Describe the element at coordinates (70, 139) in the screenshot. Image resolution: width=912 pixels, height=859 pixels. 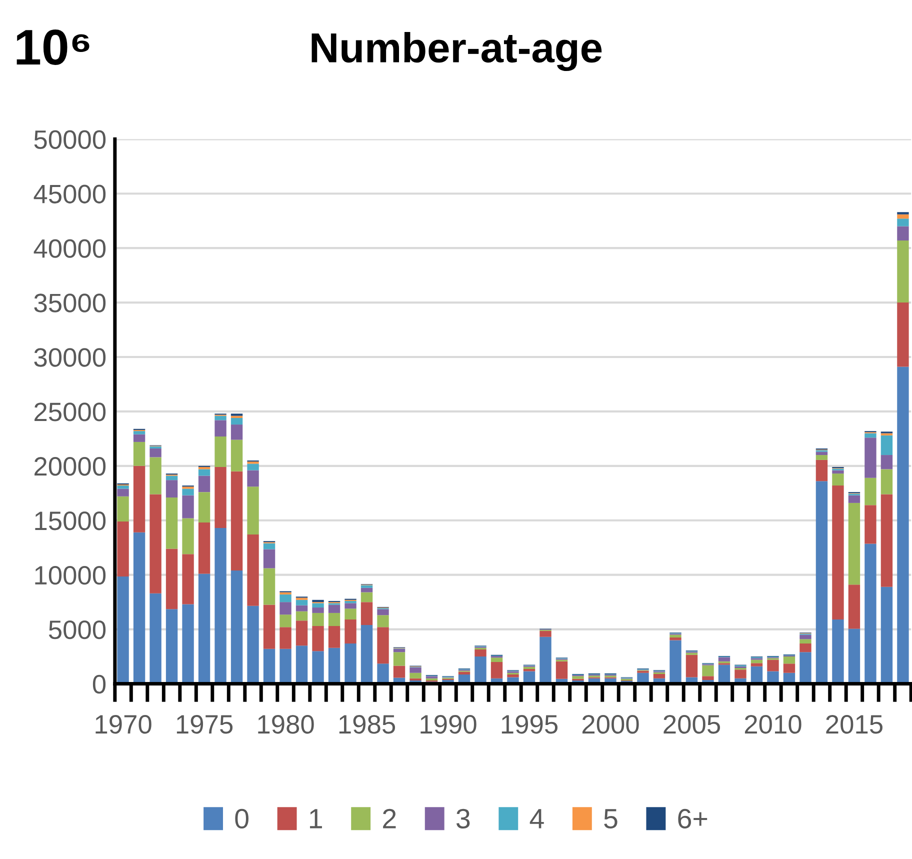
I see `y-tick-label: 50000` at that location.